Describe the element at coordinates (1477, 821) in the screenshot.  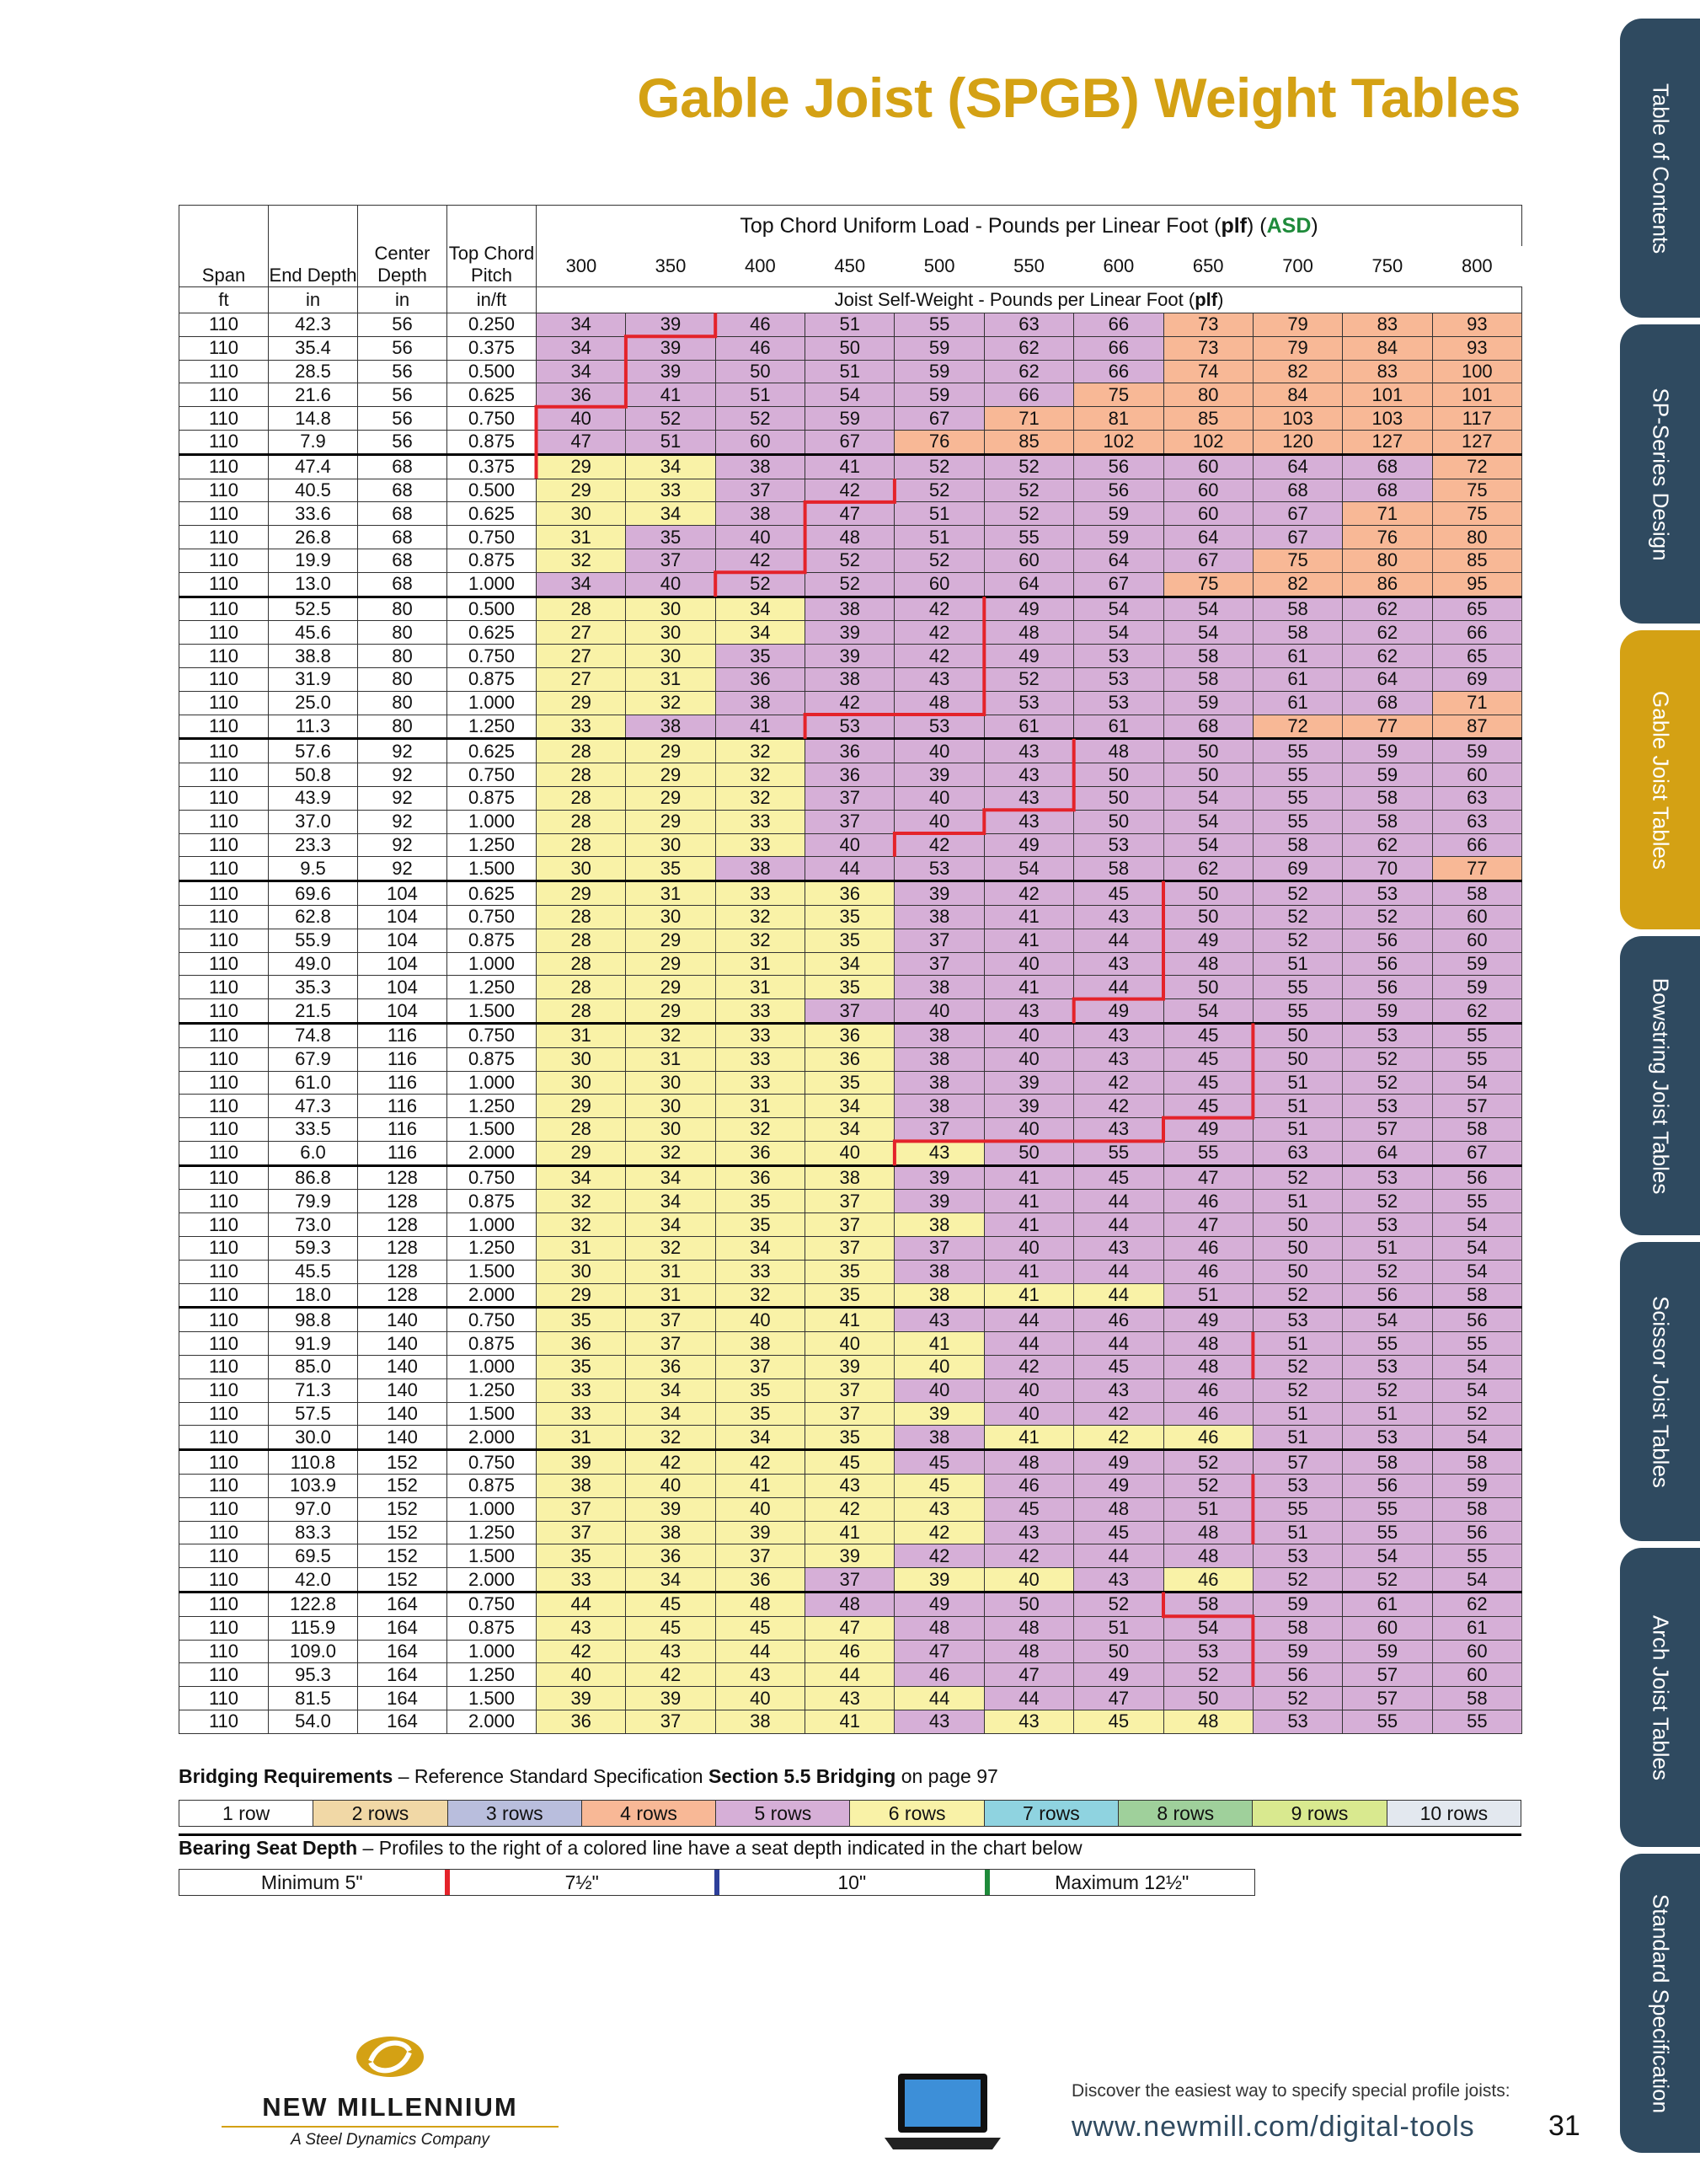
I see `weight-cell: 63` at that location.